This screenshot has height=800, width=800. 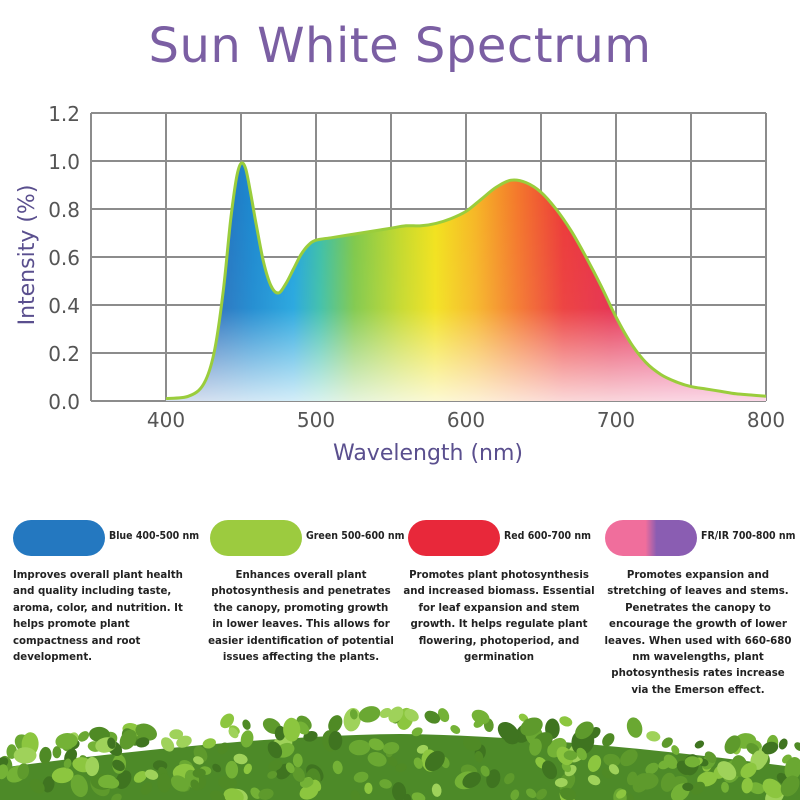 What do you see at coordinates (27, 255) in the screenshot?
I see `y-axis-label: Intensity (%)` at bounding box center [27, 255].